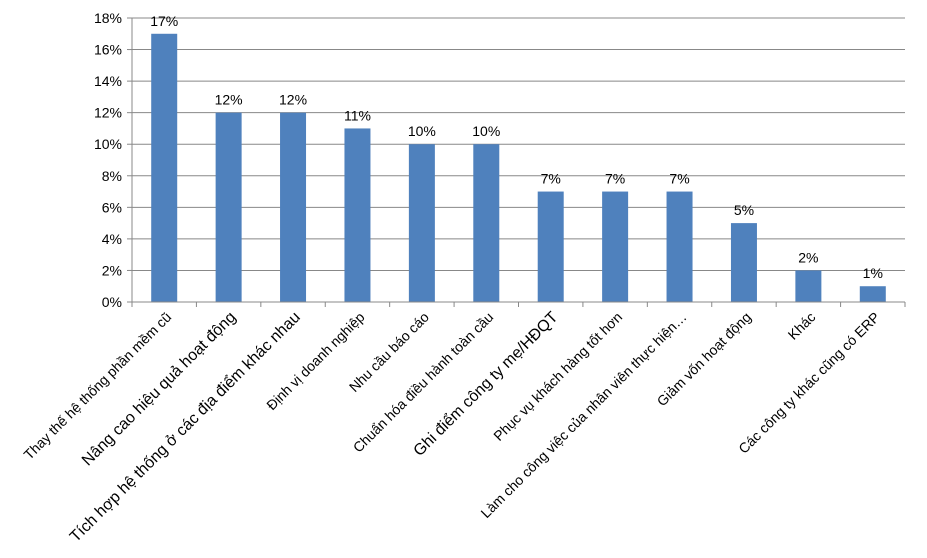 The height and width of the screenshot is (558, 927). What do you see at coordinates (357, 115) in the screenshot?
I see `data-label: 11%` at bounding box center [357, 115].